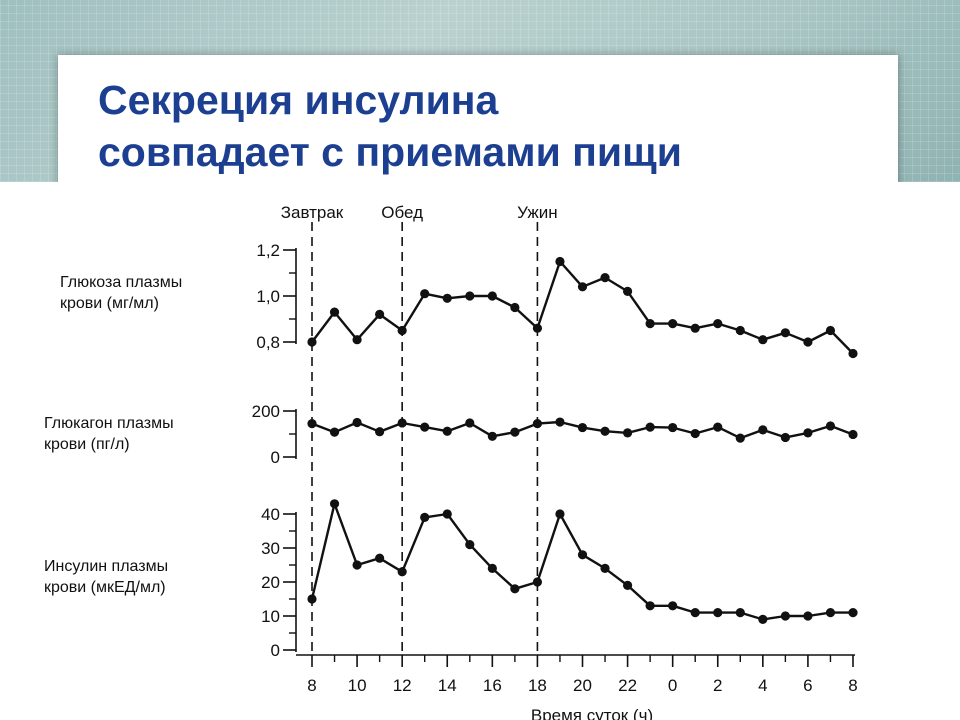 This screenshot has width=960, height=720. I want to click on x-tick-label: 22, so click(627, 685).